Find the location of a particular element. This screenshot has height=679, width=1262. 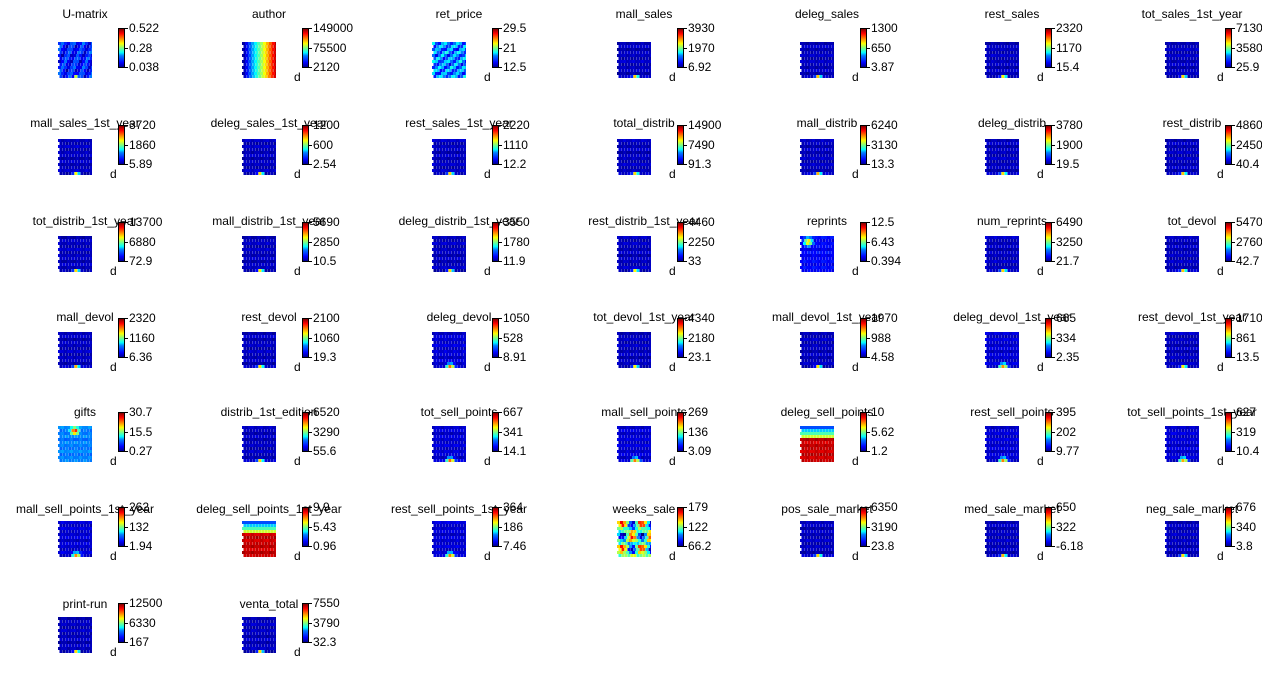

colorbar-tick-label: 15.4 is located at coordinates (1068, 67).